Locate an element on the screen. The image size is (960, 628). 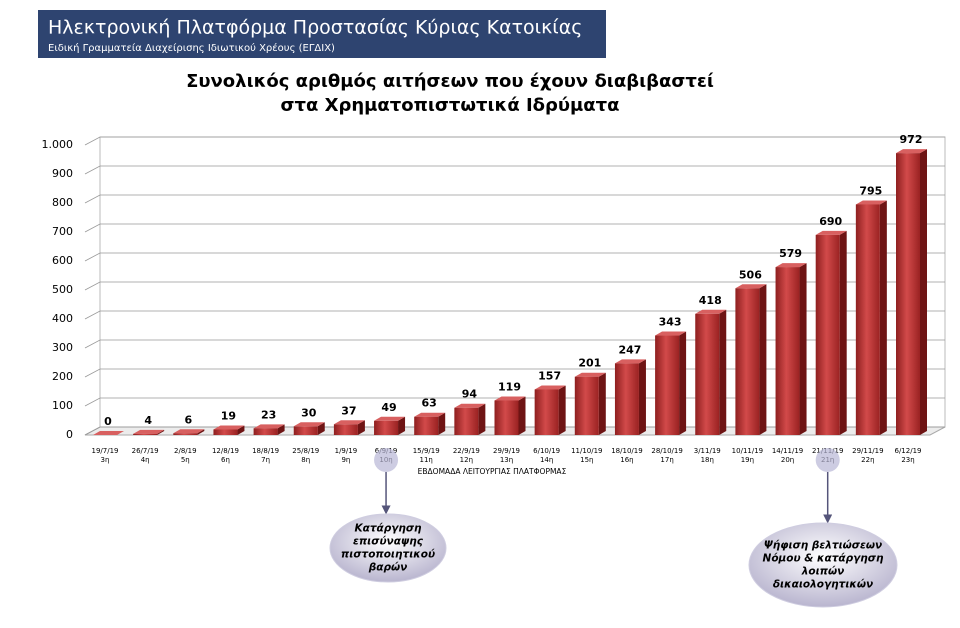
data-label: 247 is located at coordinates (629, 349).